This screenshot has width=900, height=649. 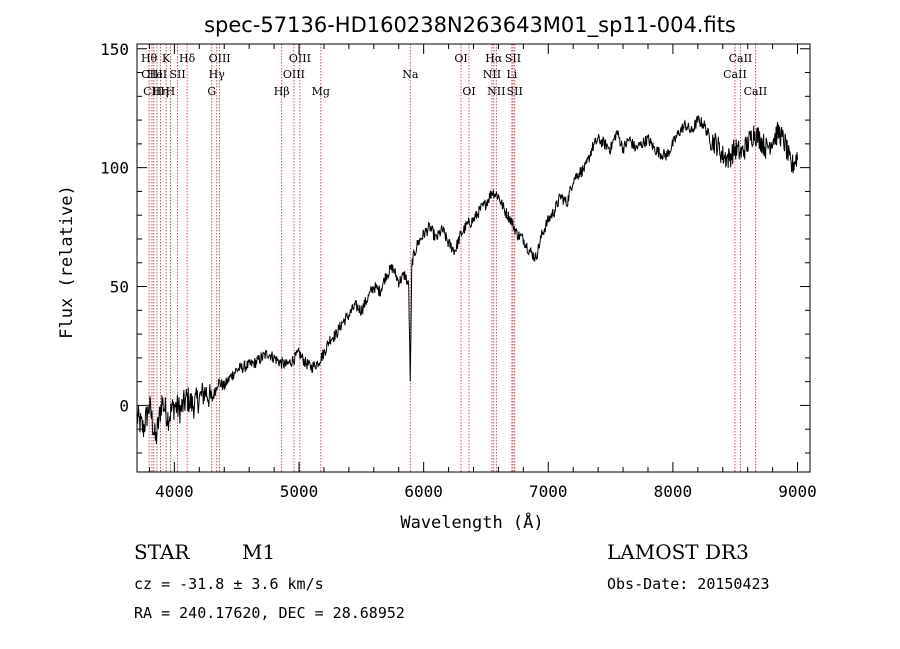 What do you see at coordinates (157, 74) in the screenshot?
I see `spectral-line-label: HeI` at bounding box center [157, 74].